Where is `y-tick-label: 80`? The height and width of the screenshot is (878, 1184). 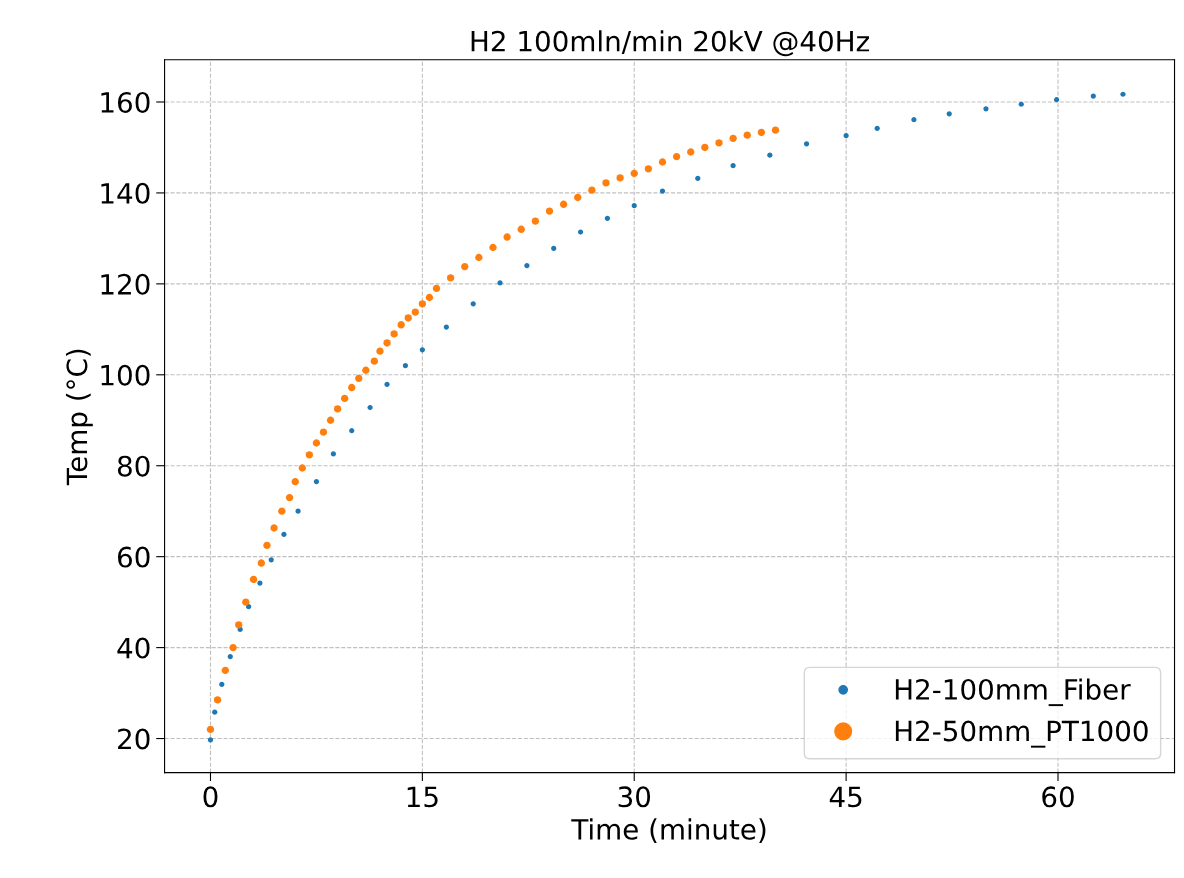
y-tick-label: 80 is located at coordinates (133, 466).